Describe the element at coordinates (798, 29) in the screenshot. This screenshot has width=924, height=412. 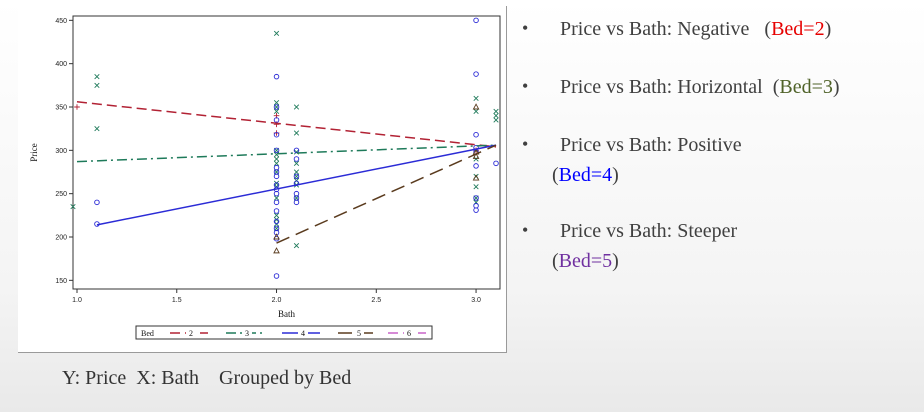
I see `bullet-group: Bed=2` at that location.